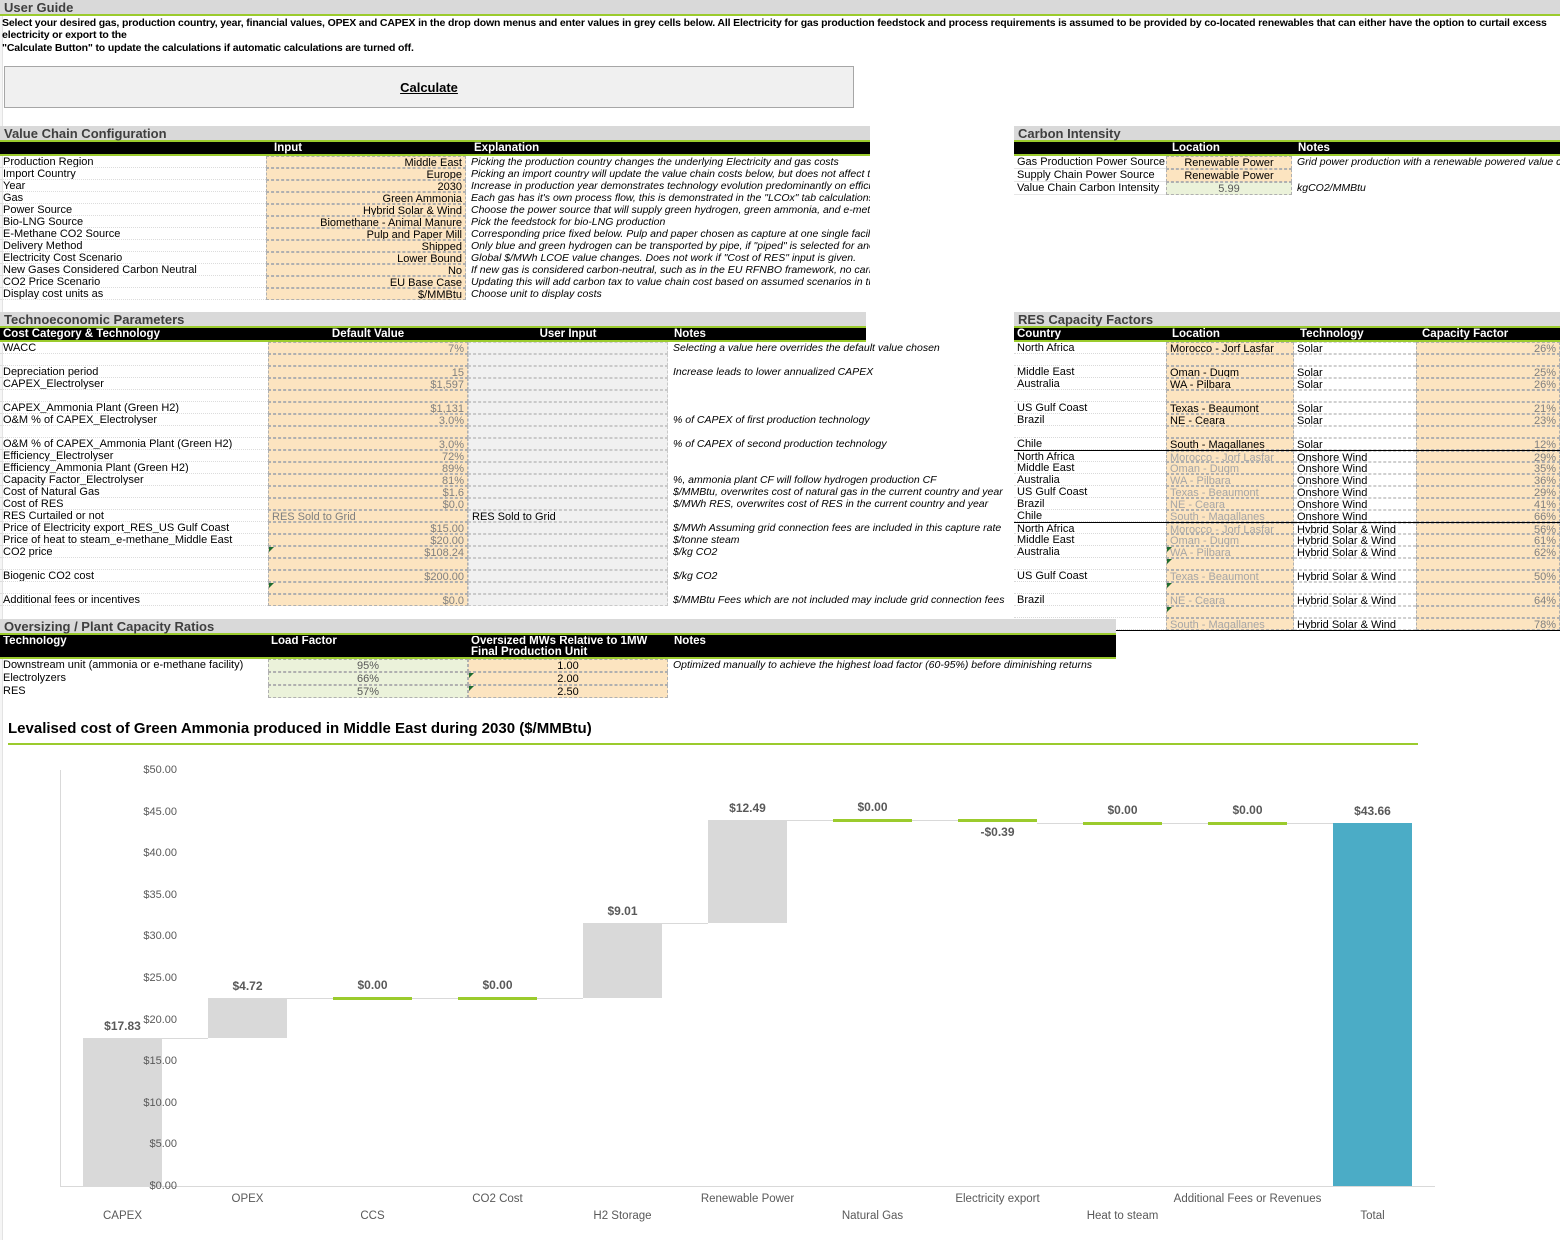 This screenshot has width=1560, height=1240. Describe the element at coordinates (1090, 552) in the screenshot. I see `rcf-row-country: Australia` at that location.